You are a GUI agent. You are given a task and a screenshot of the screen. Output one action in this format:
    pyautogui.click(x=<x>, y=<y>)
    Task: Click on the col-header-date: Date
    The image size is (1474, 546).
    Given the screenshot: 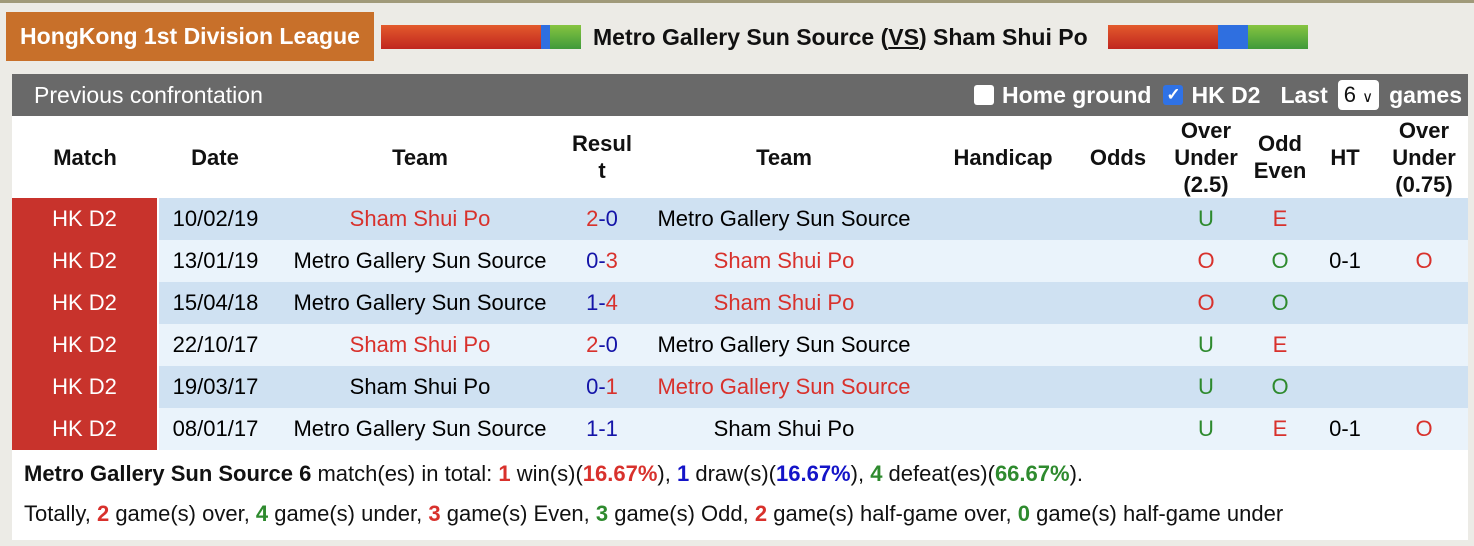 What is the action you would take?
    pyautogui.click(x=215, y=157)
    